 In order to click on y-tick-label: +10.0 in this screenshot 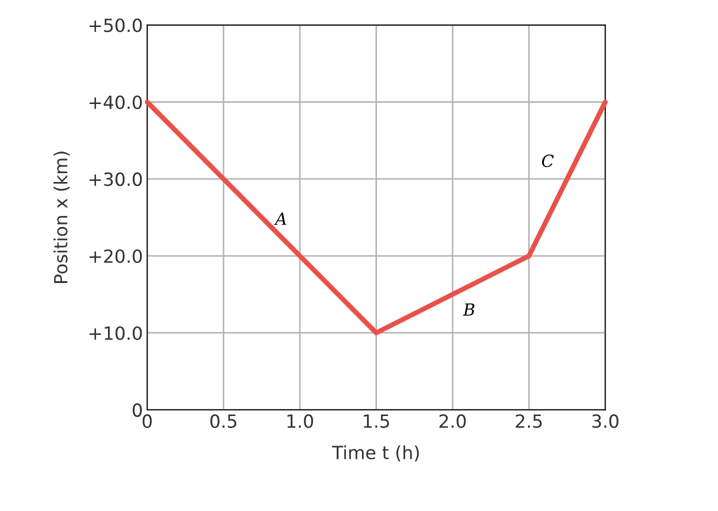, I will do `click(116, 333)`.